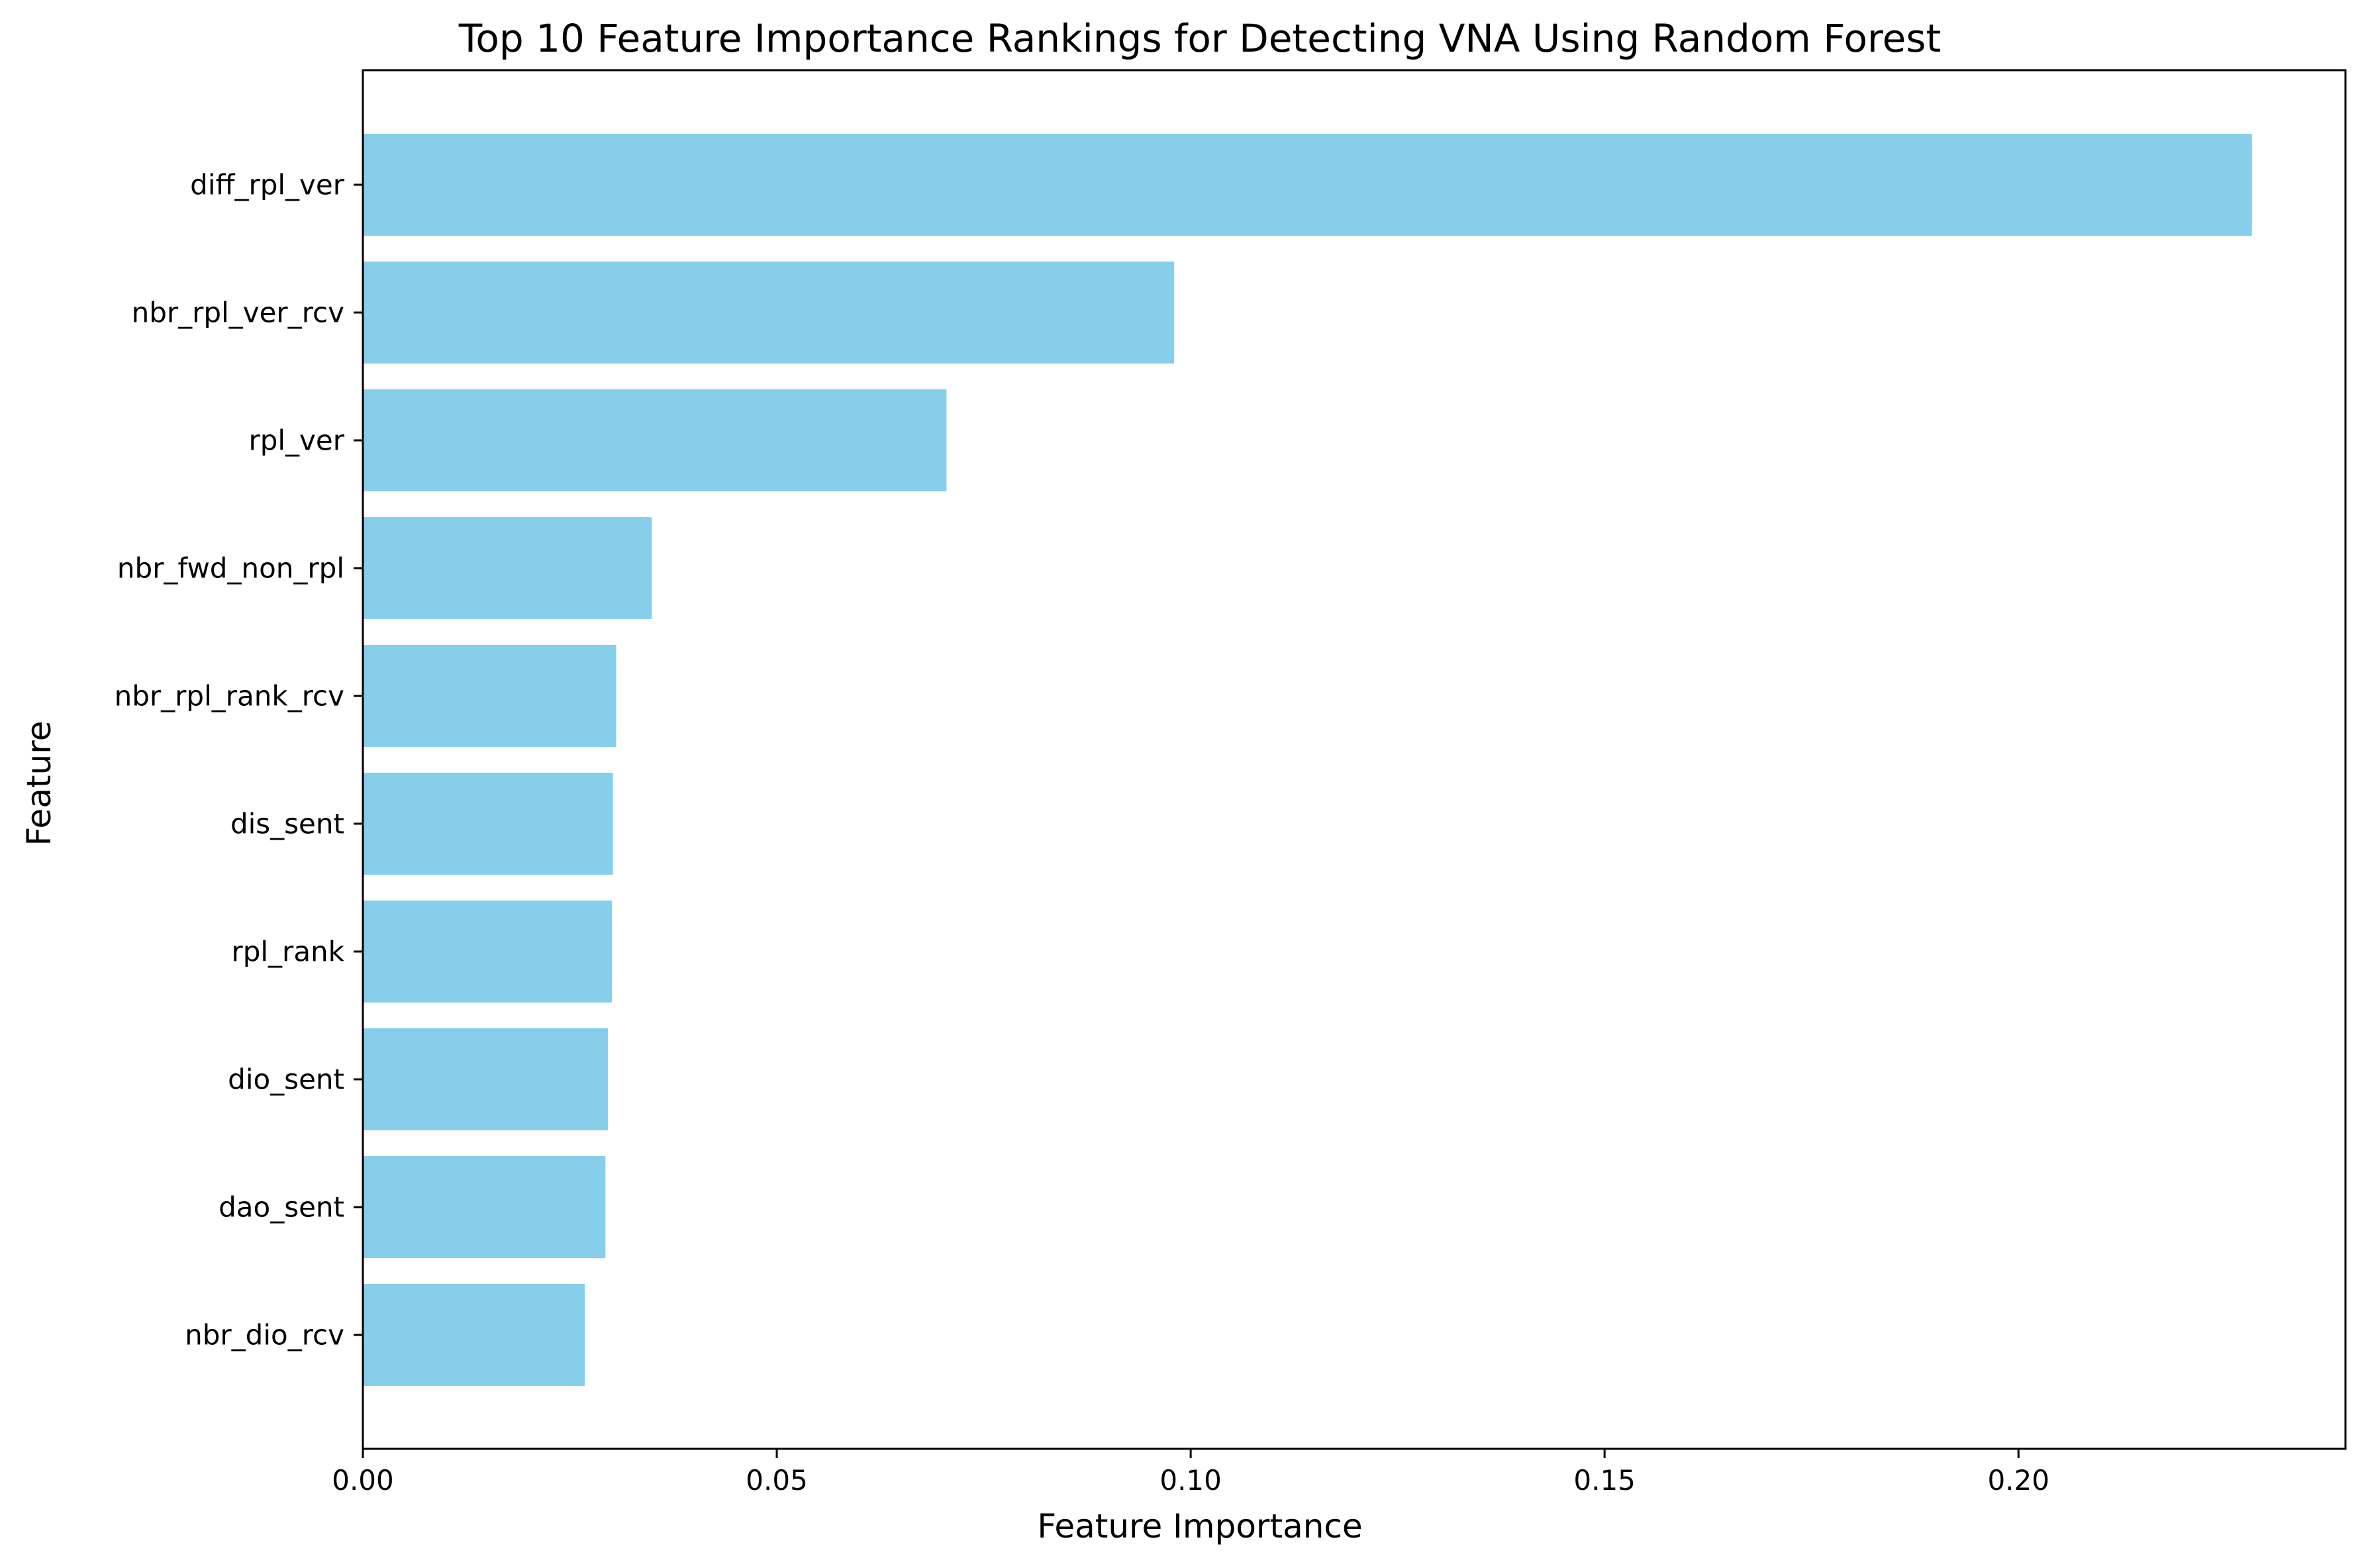 The image size is (2364, 1568). I want to click on x-tick-label: 0.20, so click(2018, 1480).